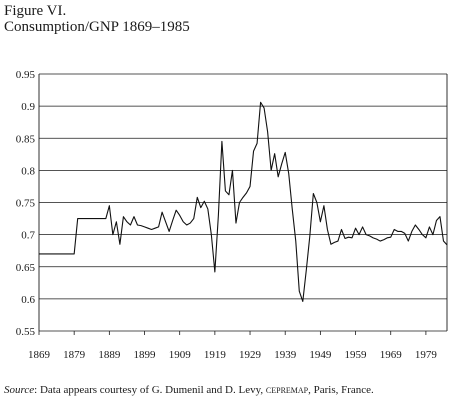 The width and height of the screenshot is (450, 417). Describe the element at coordinates (109, 355) in the screenshot. I see `x-tick-label: 1889` at that location.